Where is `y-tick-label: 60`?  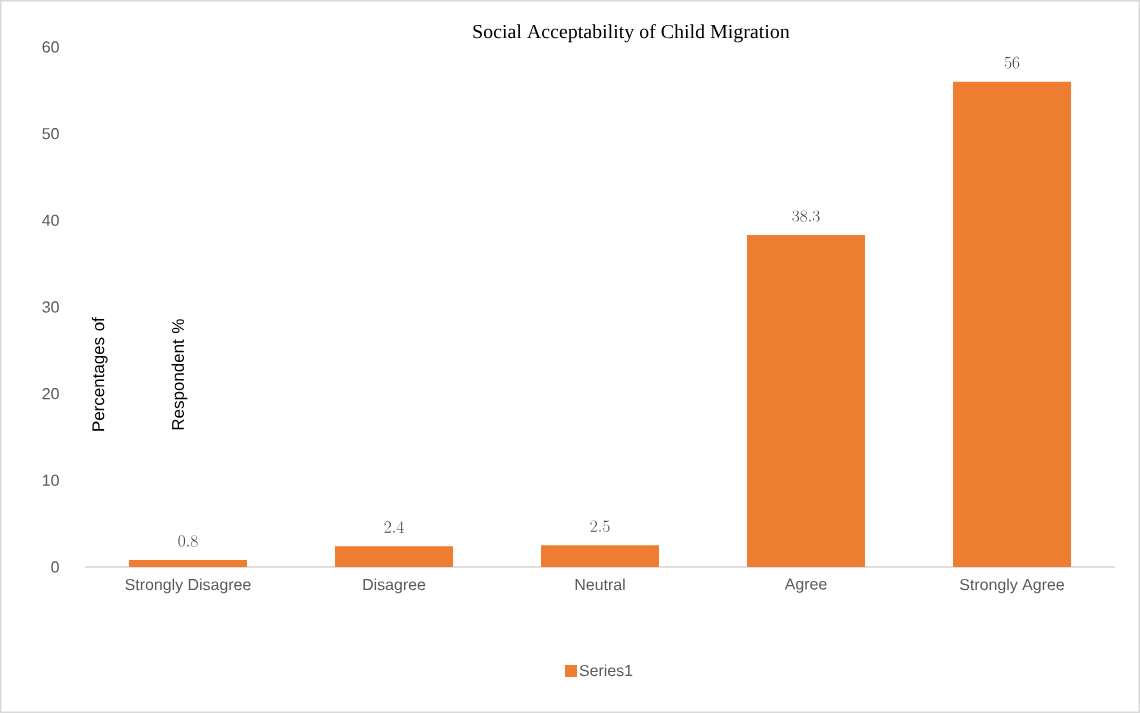 y-tick-label: 60 is located at coordinates (50, 47).